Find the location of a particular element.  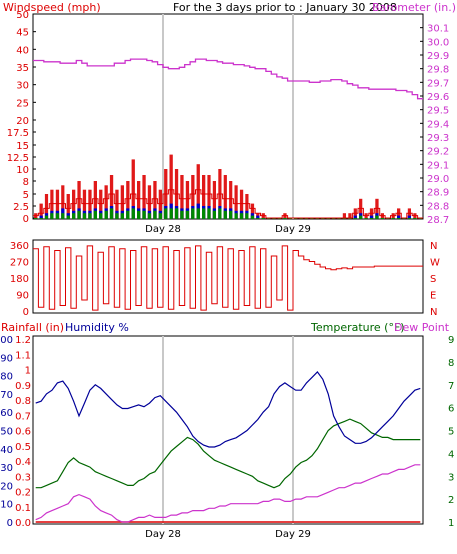

direction-compass-label: W is located at coordinates (435, 263).